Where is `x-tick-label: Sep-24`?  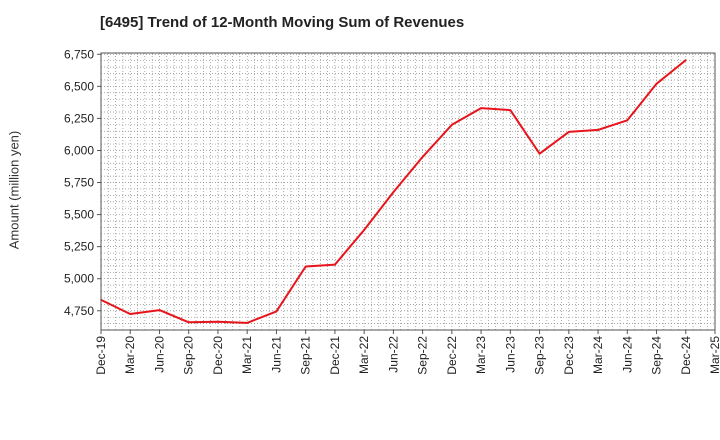 x-tick-label: Sep-24 is located at coordinates (657, 355).